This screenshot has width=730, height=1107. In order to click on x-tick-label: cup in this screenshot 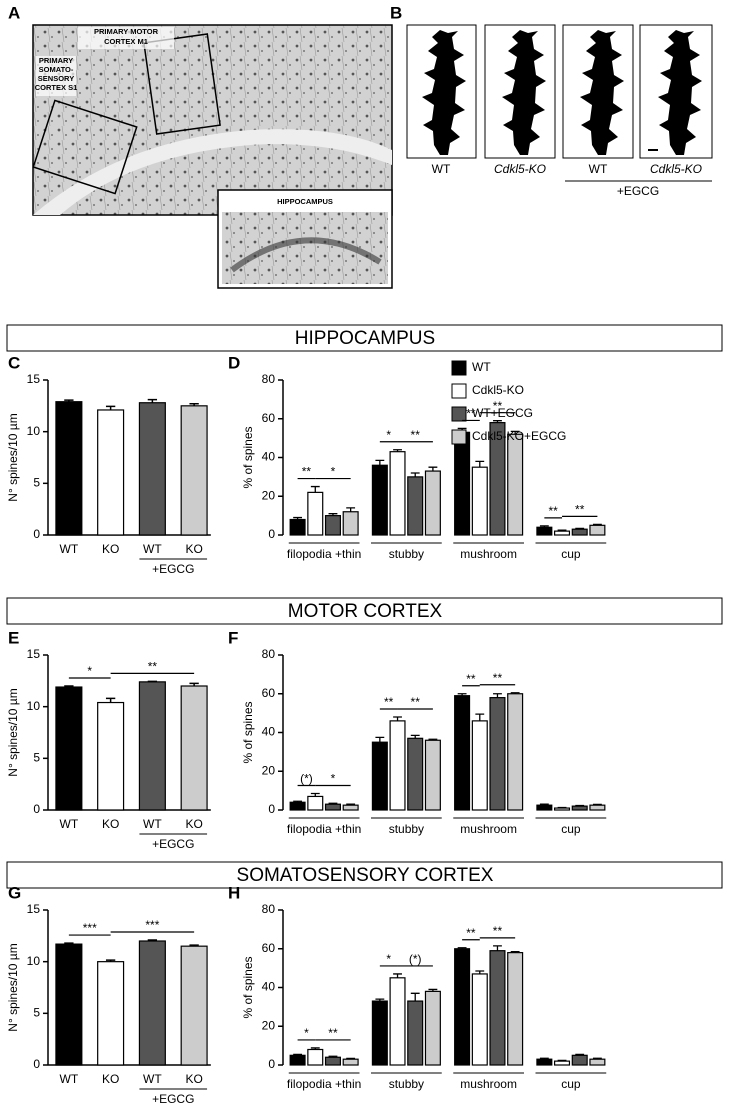, I will do `click(571, 829)`.